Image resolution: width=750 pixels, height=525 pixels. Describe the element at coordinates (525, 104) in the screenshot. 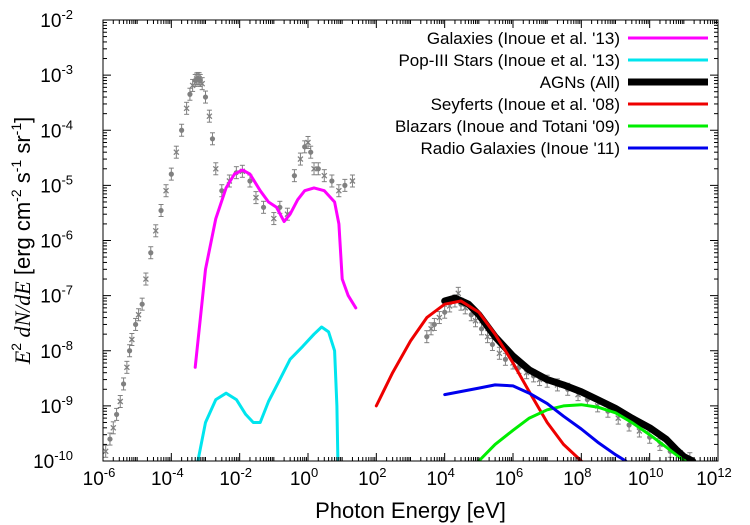

I see `legend-label-3: Seyferts (Inoue et al. '08)` at that location.